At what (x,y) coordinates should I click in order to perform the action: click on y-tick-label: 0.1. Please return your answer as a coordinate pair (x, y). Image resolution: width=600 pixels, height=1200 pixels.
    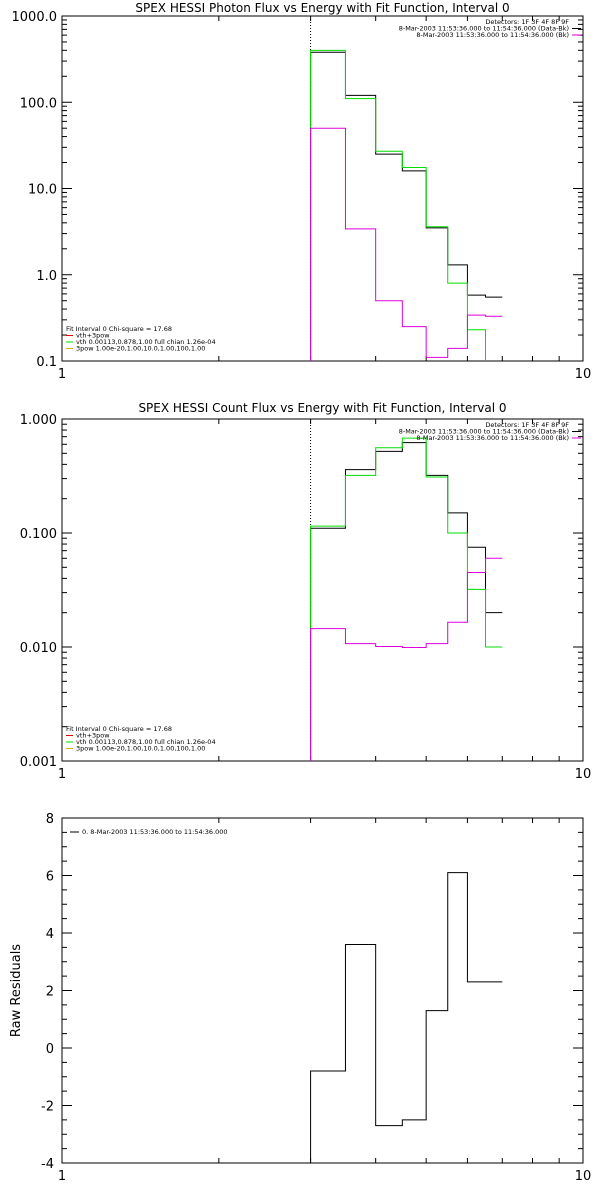
    Looking at the image, I should click on (46, 362).